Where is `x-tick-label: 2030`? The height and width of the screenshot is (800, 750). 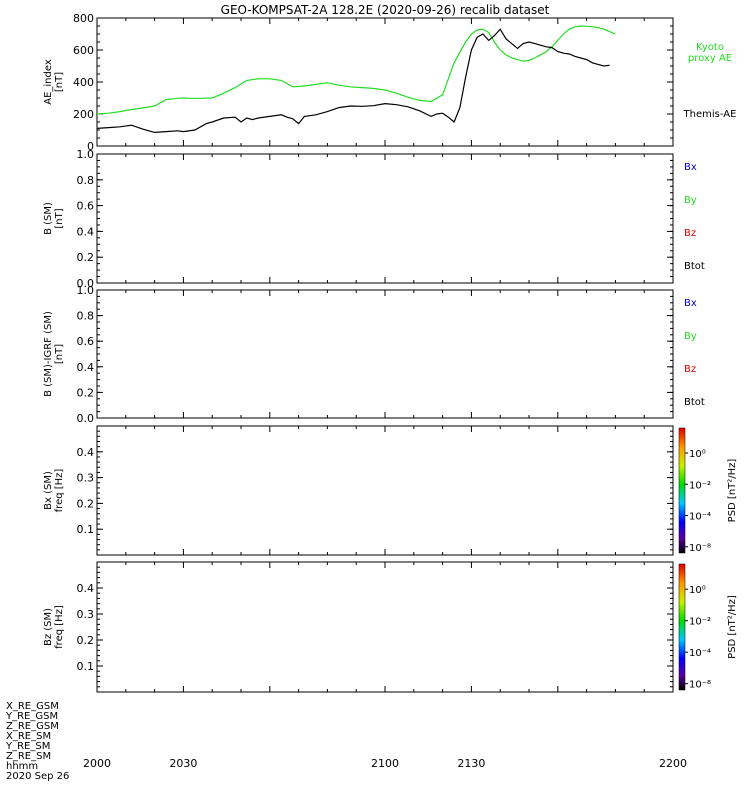 x-tick-label: 2030 is located at coordinates (183, 763).